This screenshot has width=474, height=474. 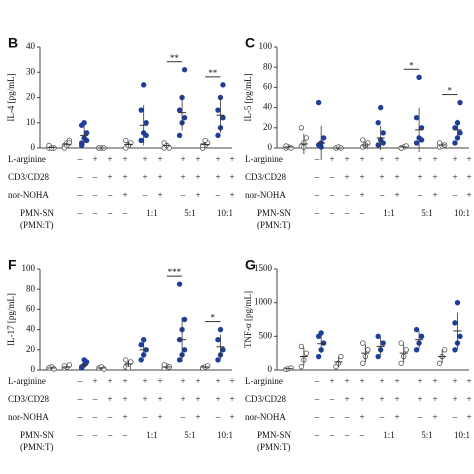 What do you see at coordinates (268, 86) in the screenshot?
I see `y-tick-label: 60` at bounding box center [268, 86].